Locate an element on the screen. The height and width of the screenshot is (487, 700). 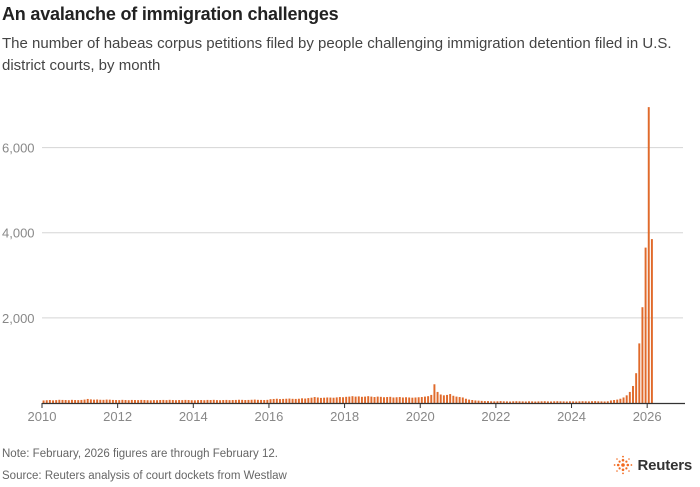
x-tick-label: 2020 is located at coordinates (420, 416).